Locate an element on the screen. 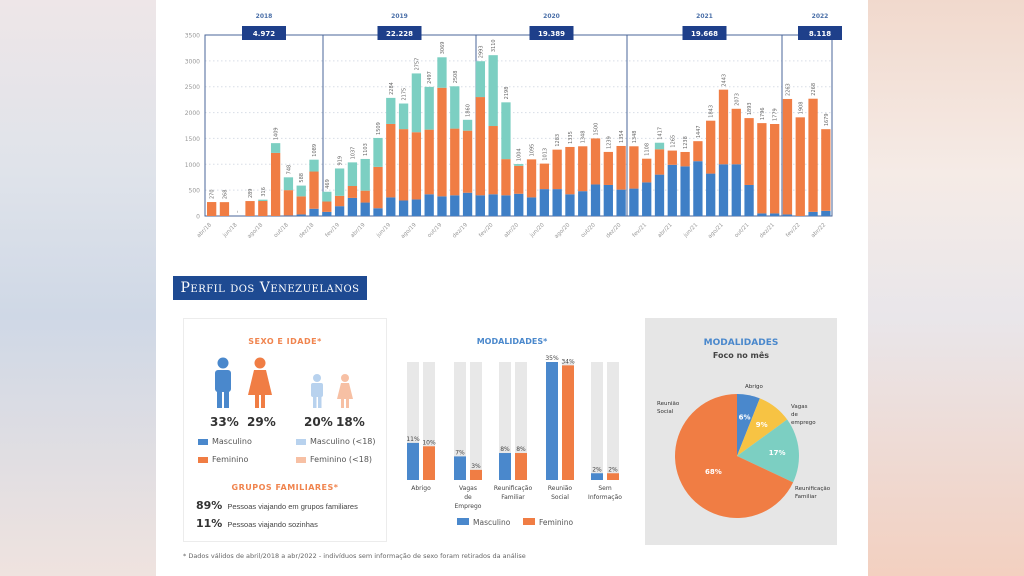 The image size is (1024, 576). bar-value-label: 3% is located at coordinates (476, 466).